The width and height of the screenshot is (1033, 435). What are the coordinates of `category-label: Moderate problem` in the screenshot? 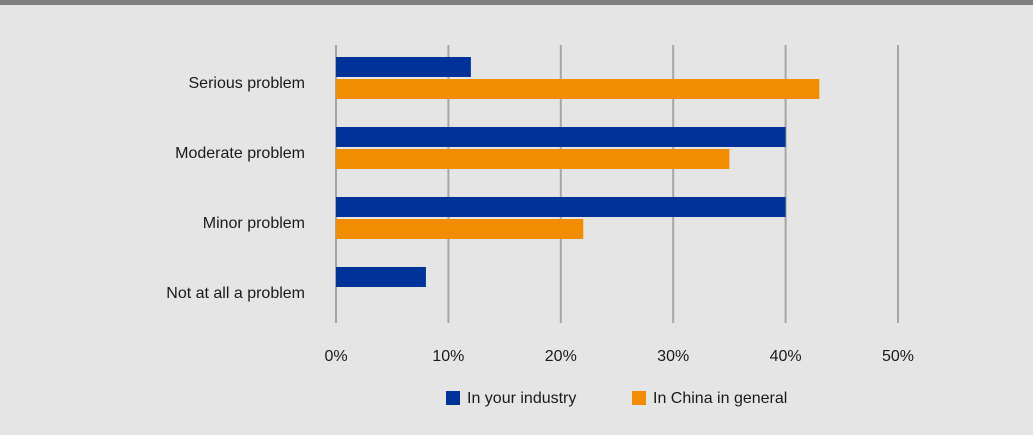 It's located at (240, 153).